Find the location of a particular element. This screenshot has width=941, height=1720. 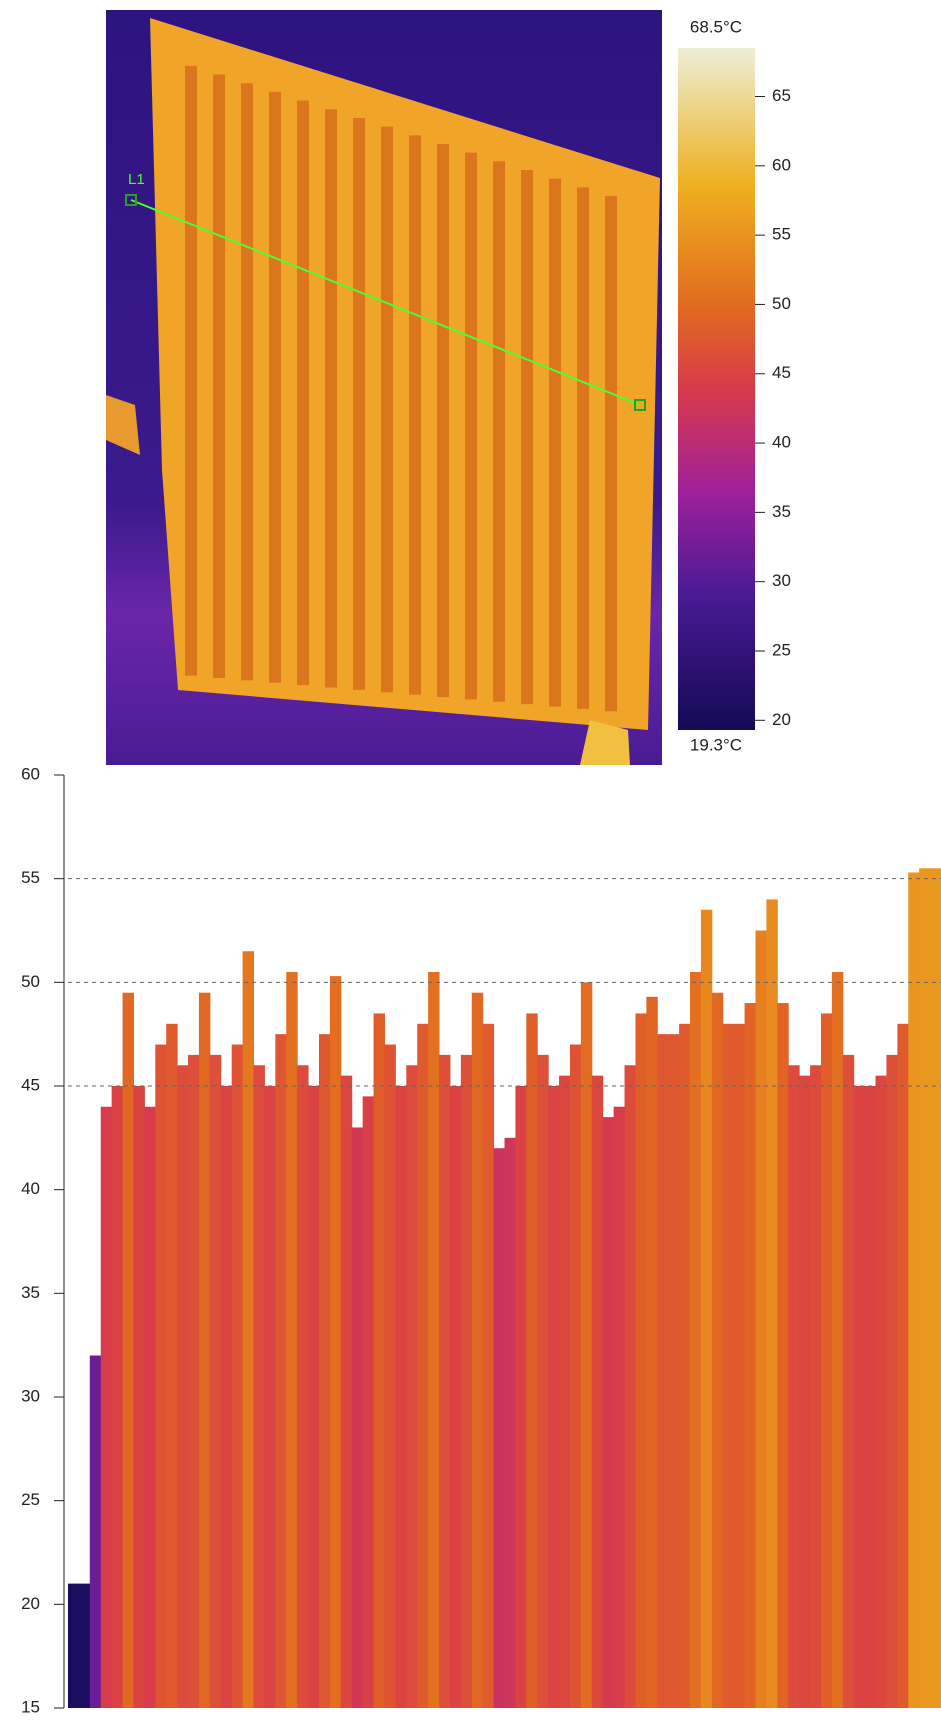

colorbar-tick-label: 40 is located at coordinates (781, 442).